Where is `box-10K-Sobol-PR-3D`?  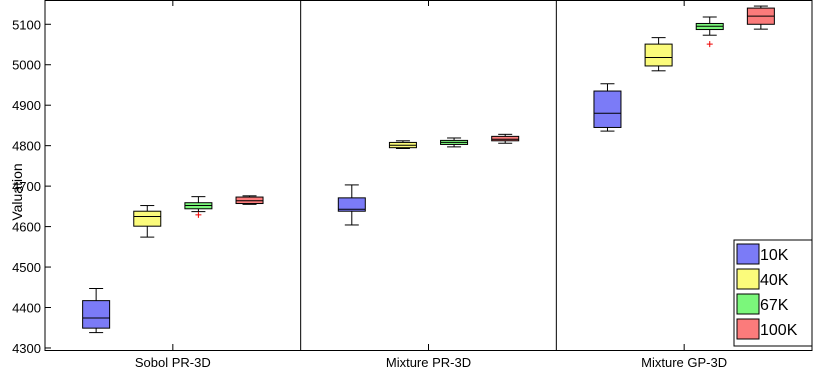 box-10K-Sobol-PR-3D is located at coordinates (96, 310).